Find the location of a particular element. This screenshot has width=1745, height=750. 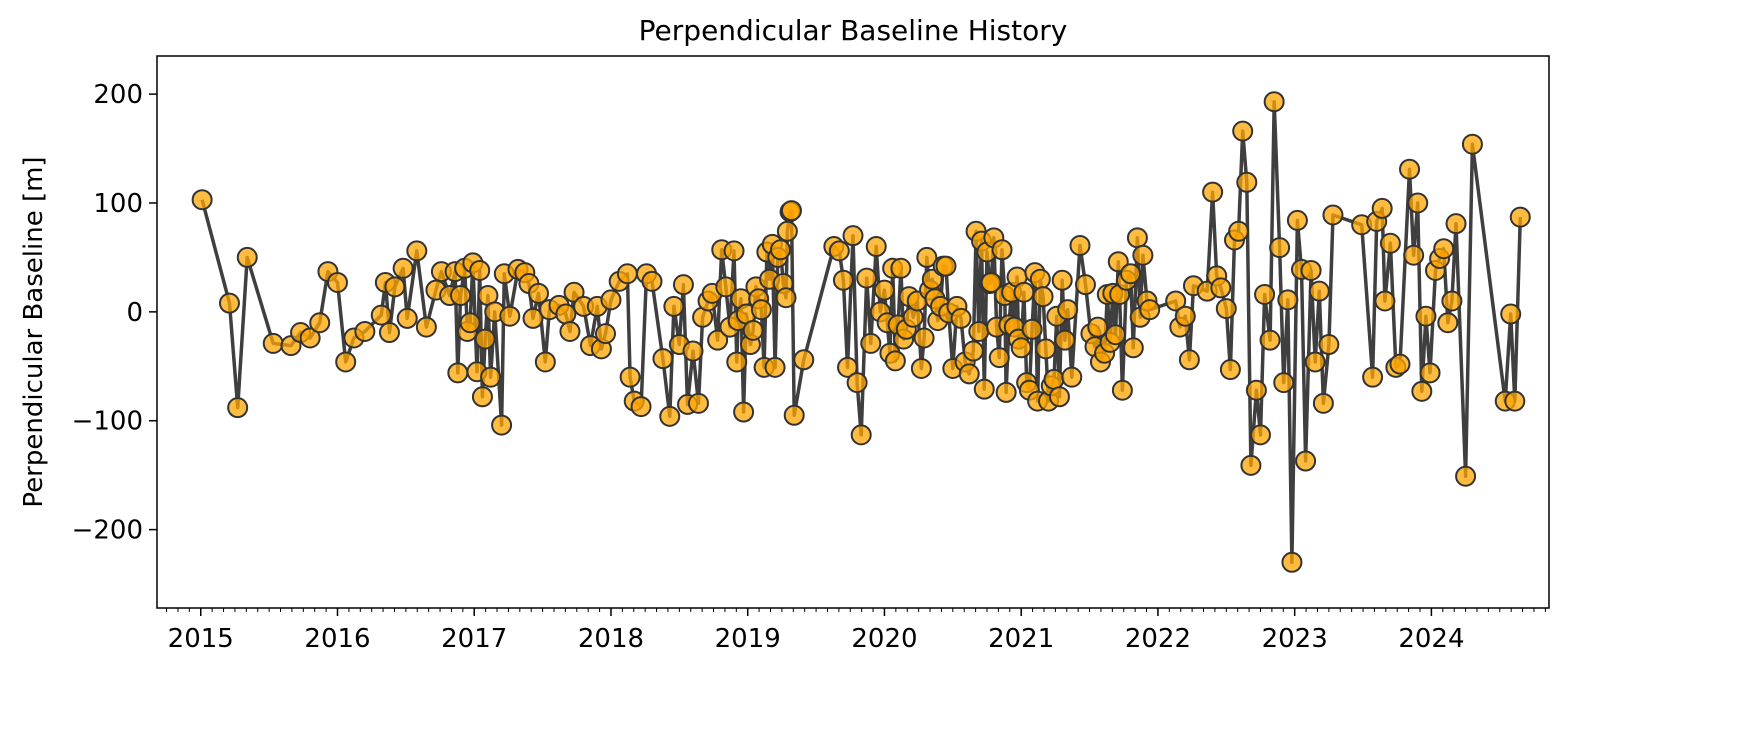

x-tick-label: 2024 is located at coordinates (1431, 639).